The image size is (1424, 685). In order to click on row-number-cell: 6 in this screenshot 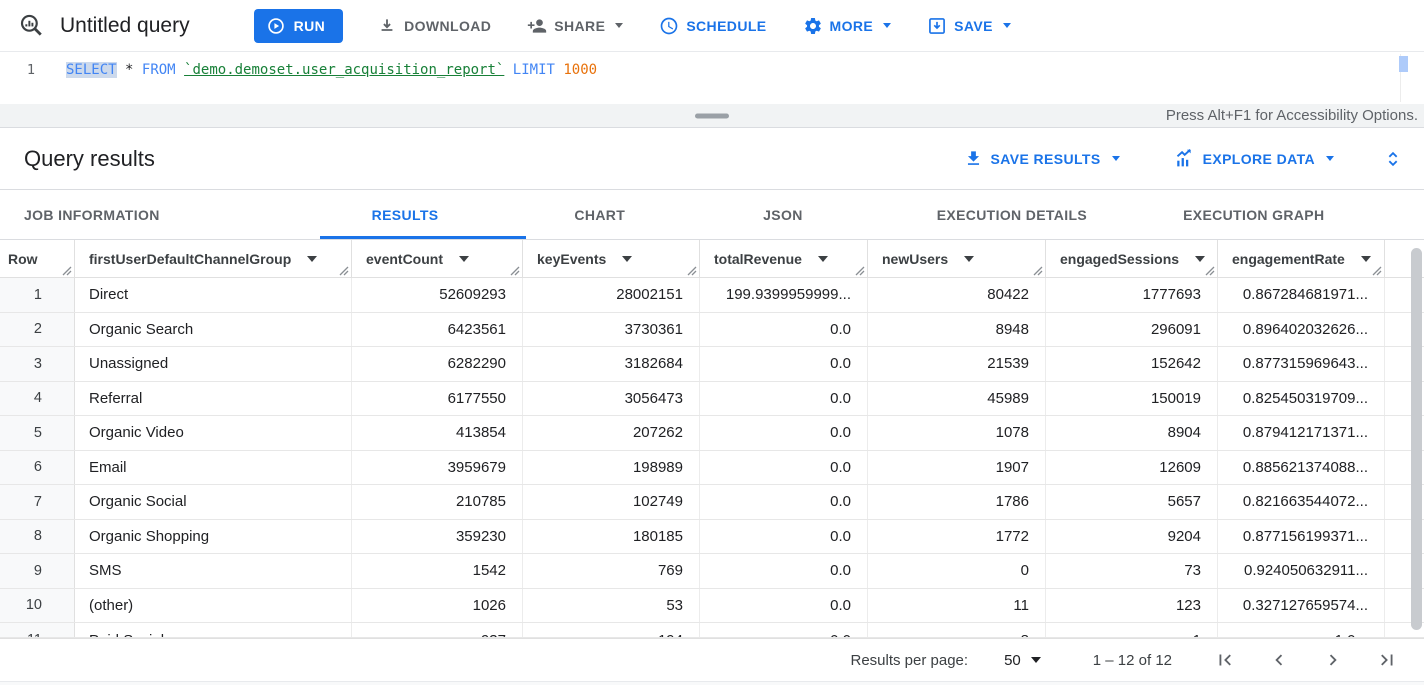, I will do `click(37, 467)`.